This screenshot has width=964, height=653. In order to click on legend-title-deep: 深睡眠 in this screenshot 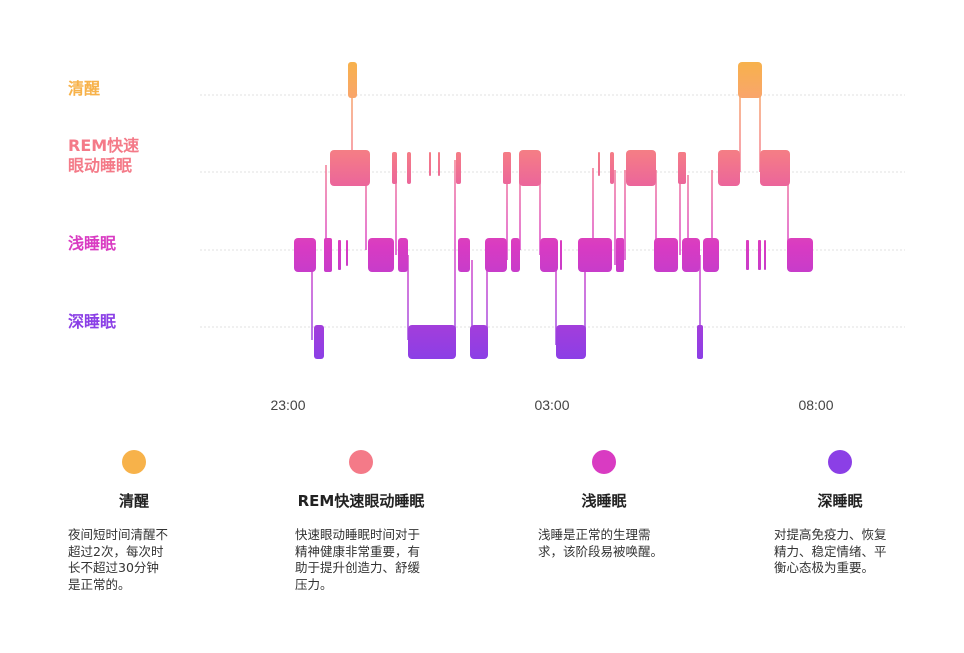, I will do `click(840, 501)`.